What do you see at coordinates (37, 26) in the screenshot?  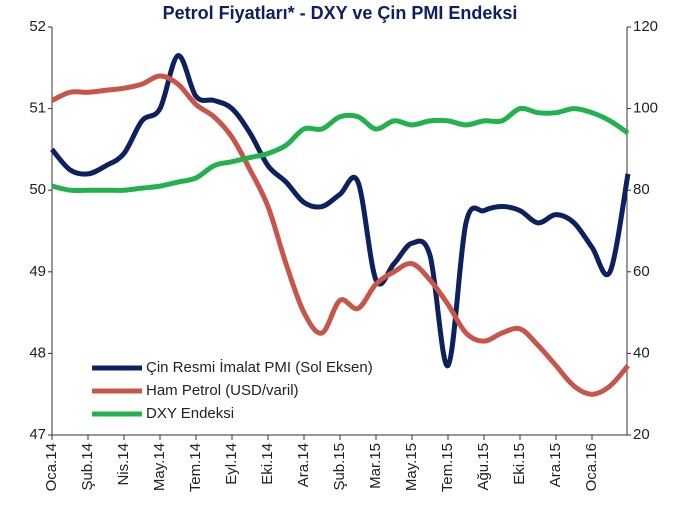 I see `y-tick-label: 52` at bounding box center [37, 26].